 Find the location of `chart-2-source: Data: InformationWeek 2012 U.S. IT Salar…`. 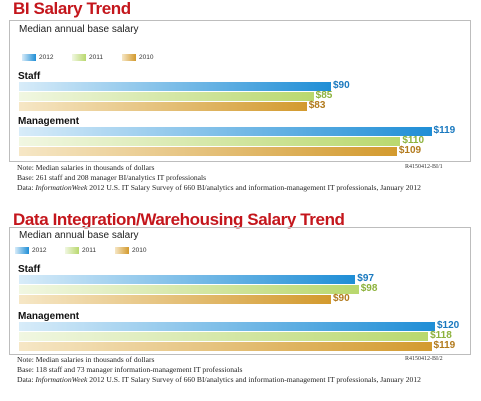

chart-2-source: Data: InformationWeek 2012 U.S. IT Salar… is located at coordinates (219, 379).